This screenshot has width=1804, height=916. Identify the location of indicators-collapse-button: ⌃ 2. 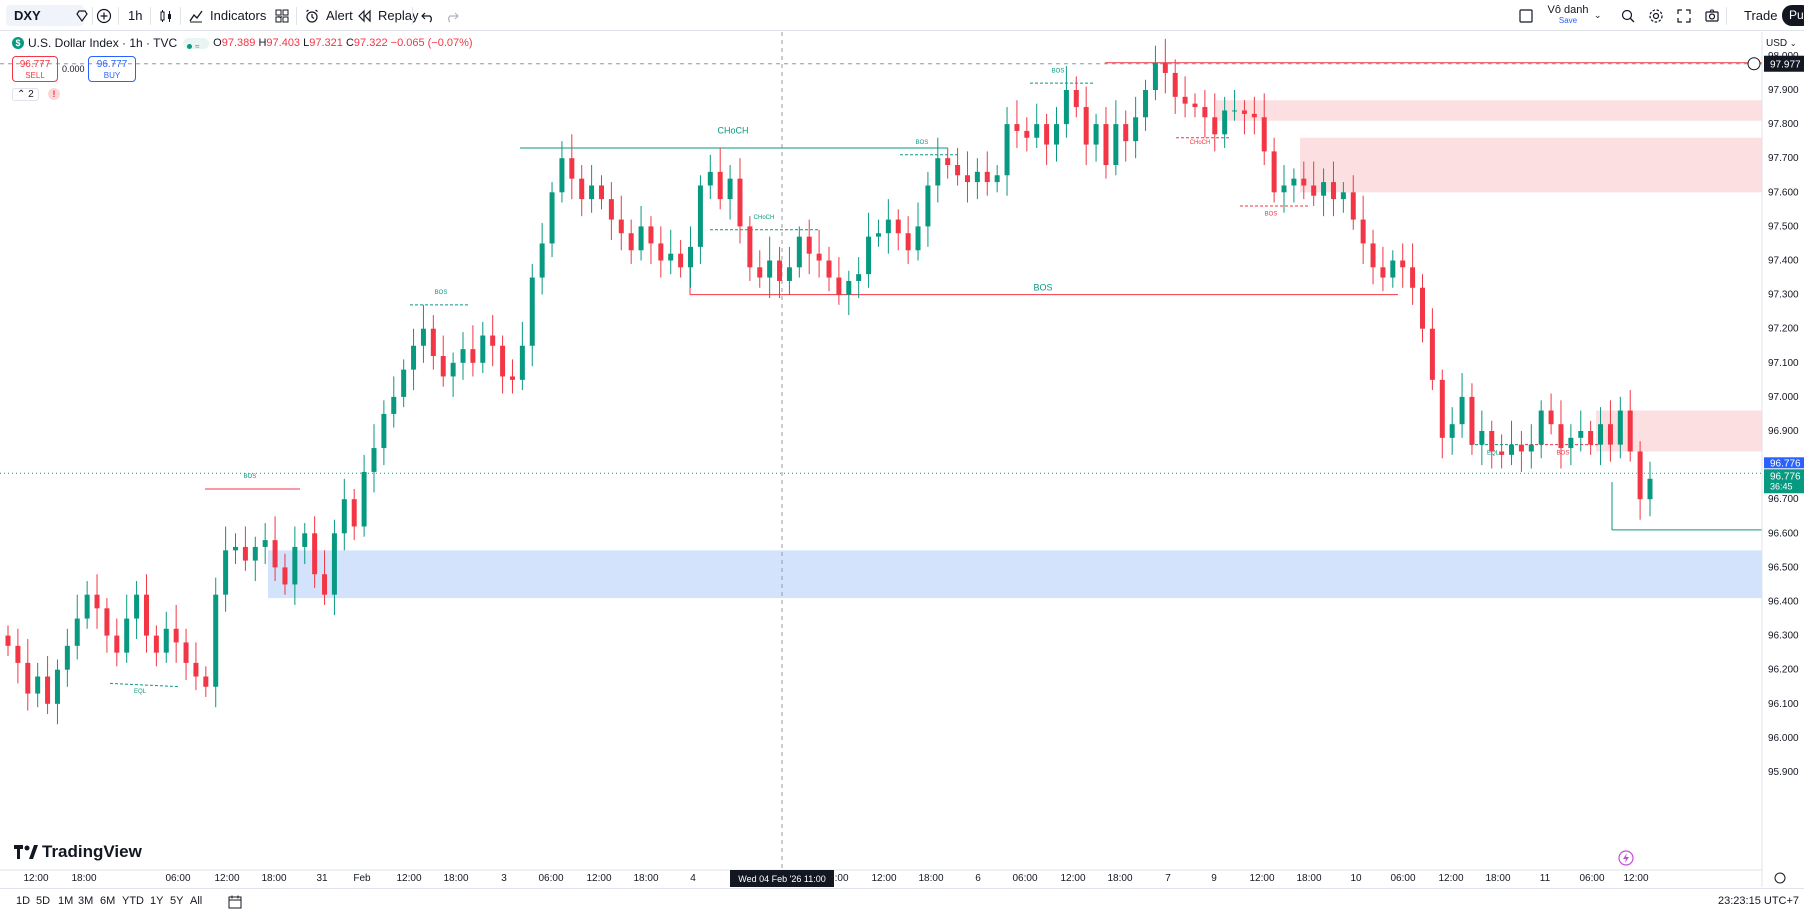
(25, 94).